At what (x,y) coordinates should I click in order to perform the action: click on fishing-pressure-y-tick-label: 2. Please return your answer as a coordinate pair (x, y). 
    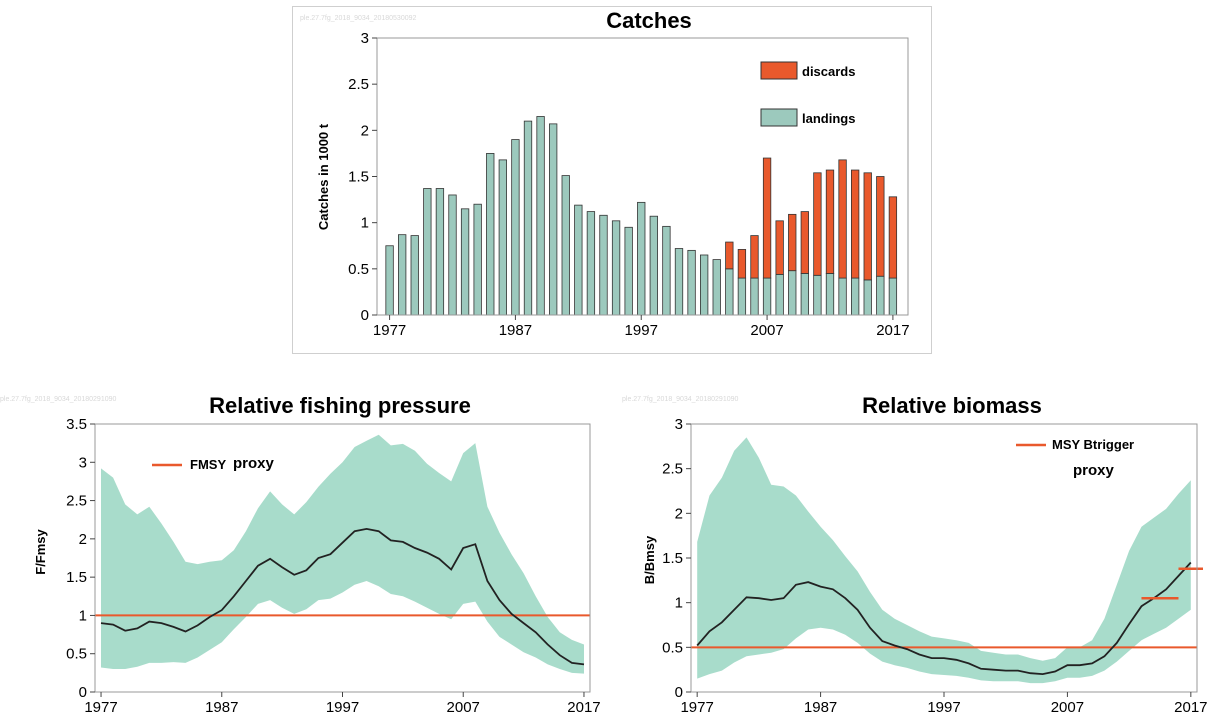
    Looking at the image, I should click on (83, 539).